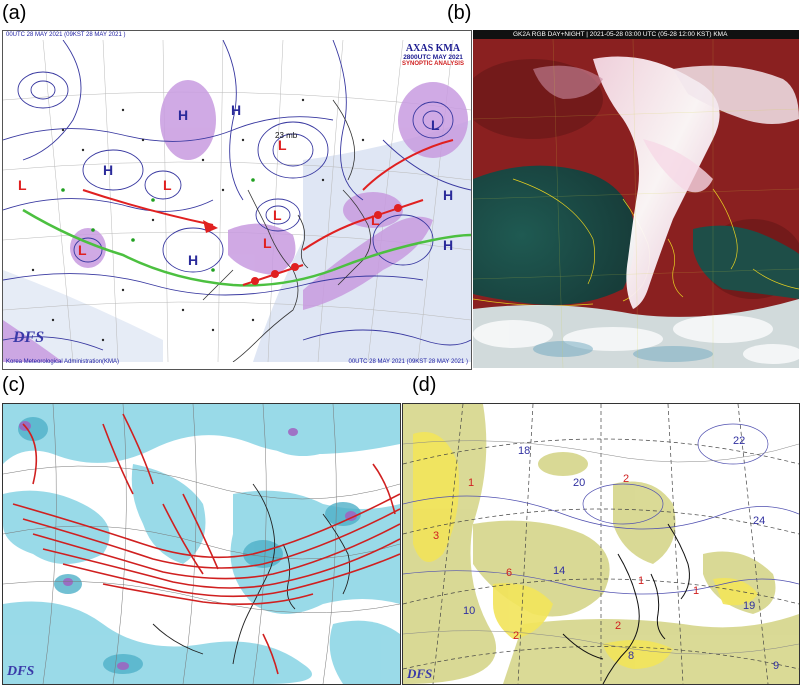  What do you see at coordinates (433, 48) in the screenshot?
I see `analysis-title: AXAS KMA` at bounding box center [433, 48].